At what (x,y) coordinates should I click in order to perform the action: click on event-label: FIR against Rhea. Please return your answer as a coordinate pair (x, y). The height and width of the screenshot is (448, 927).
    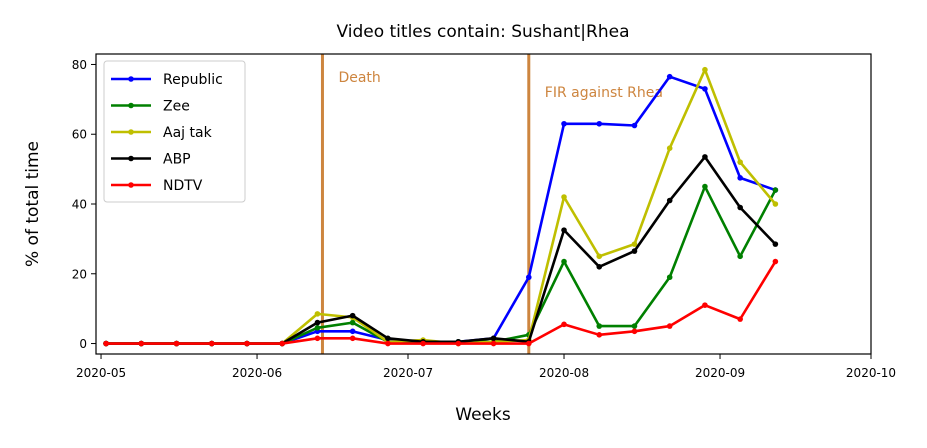
    Looking at the image, I should click on (604, 93).